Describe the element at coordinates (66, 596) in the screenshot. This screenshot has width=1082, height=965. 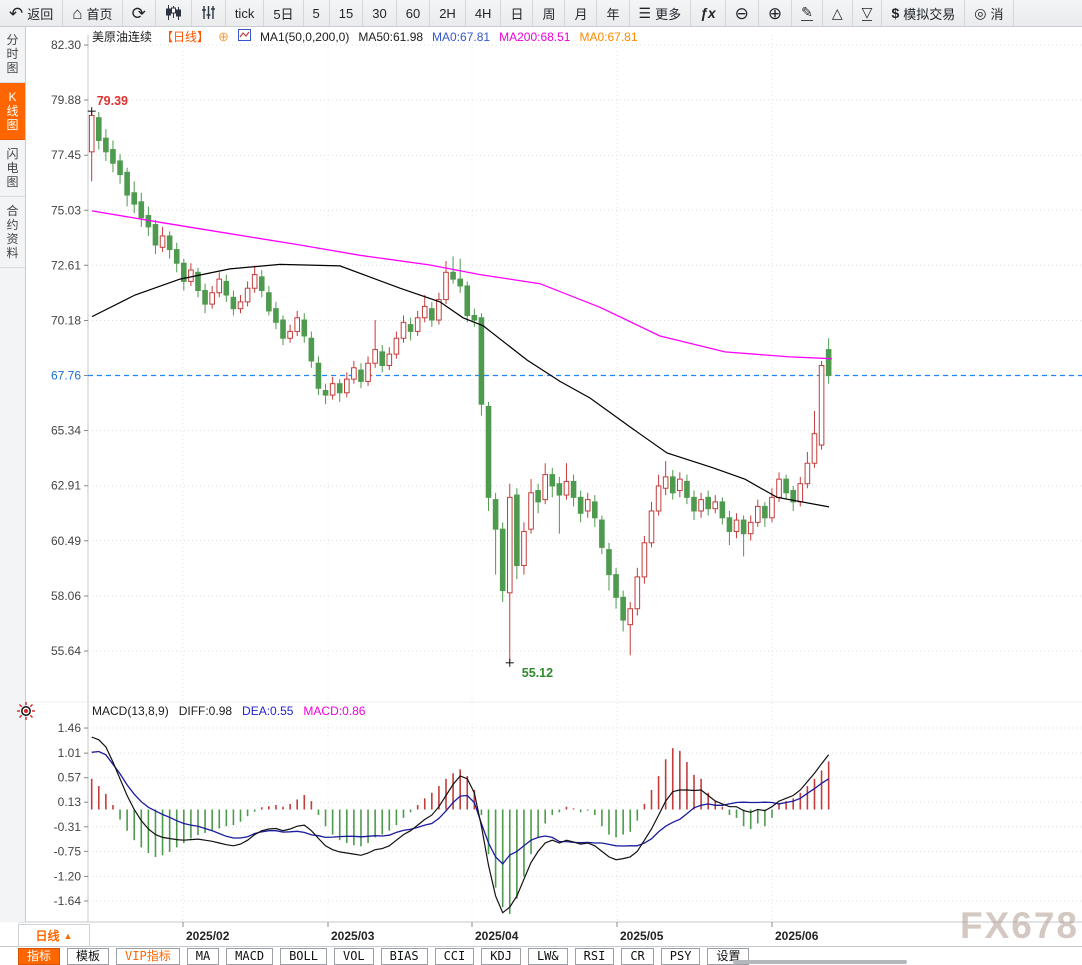
I see `svg-text: 58.06` at that location.